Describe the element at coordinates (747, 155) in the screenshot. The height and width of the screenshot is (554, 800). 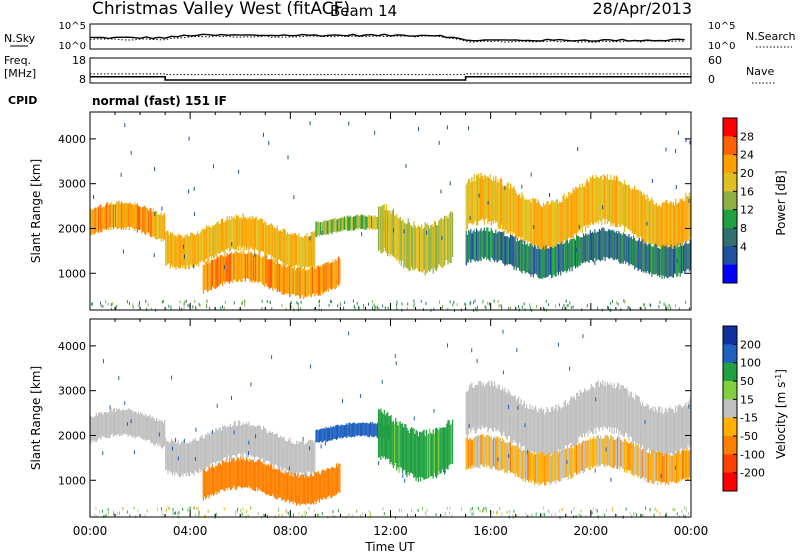
I see `colorbar-tick-label: 24` at that location.